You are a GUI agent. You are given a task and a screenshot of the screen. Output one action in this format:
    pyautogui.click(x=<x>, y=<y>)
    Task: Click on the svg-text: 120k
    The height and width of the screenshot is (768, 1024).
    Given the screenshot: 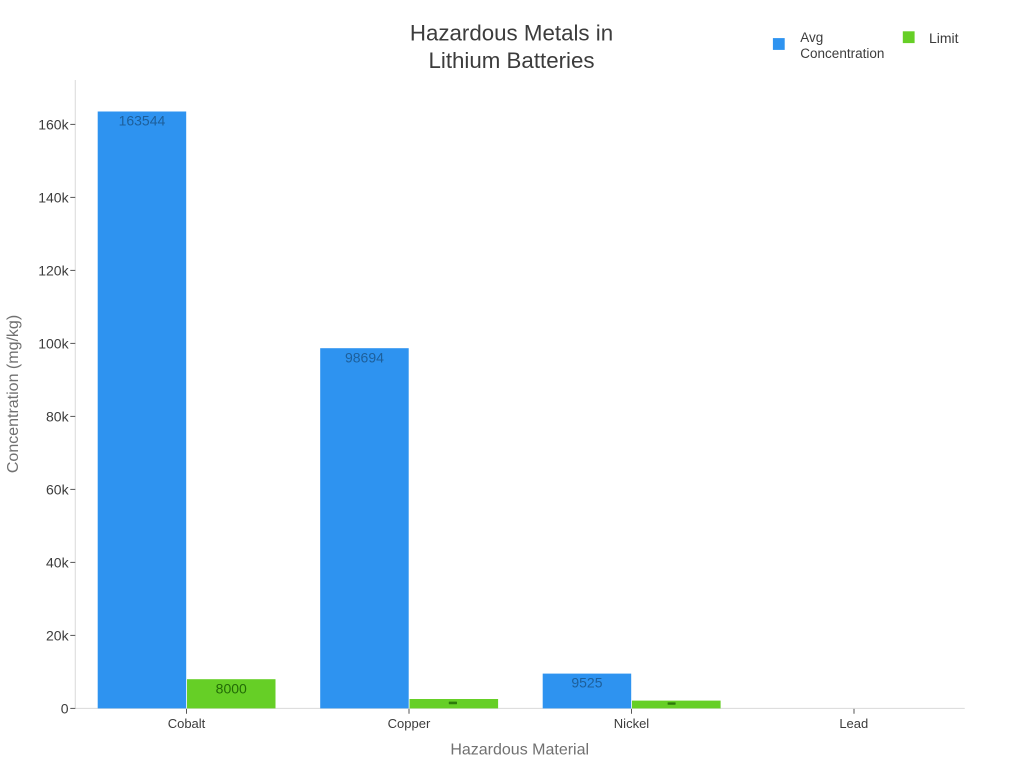 What is the action you would take?
    pyautogui.click(x=53, y=270)
    